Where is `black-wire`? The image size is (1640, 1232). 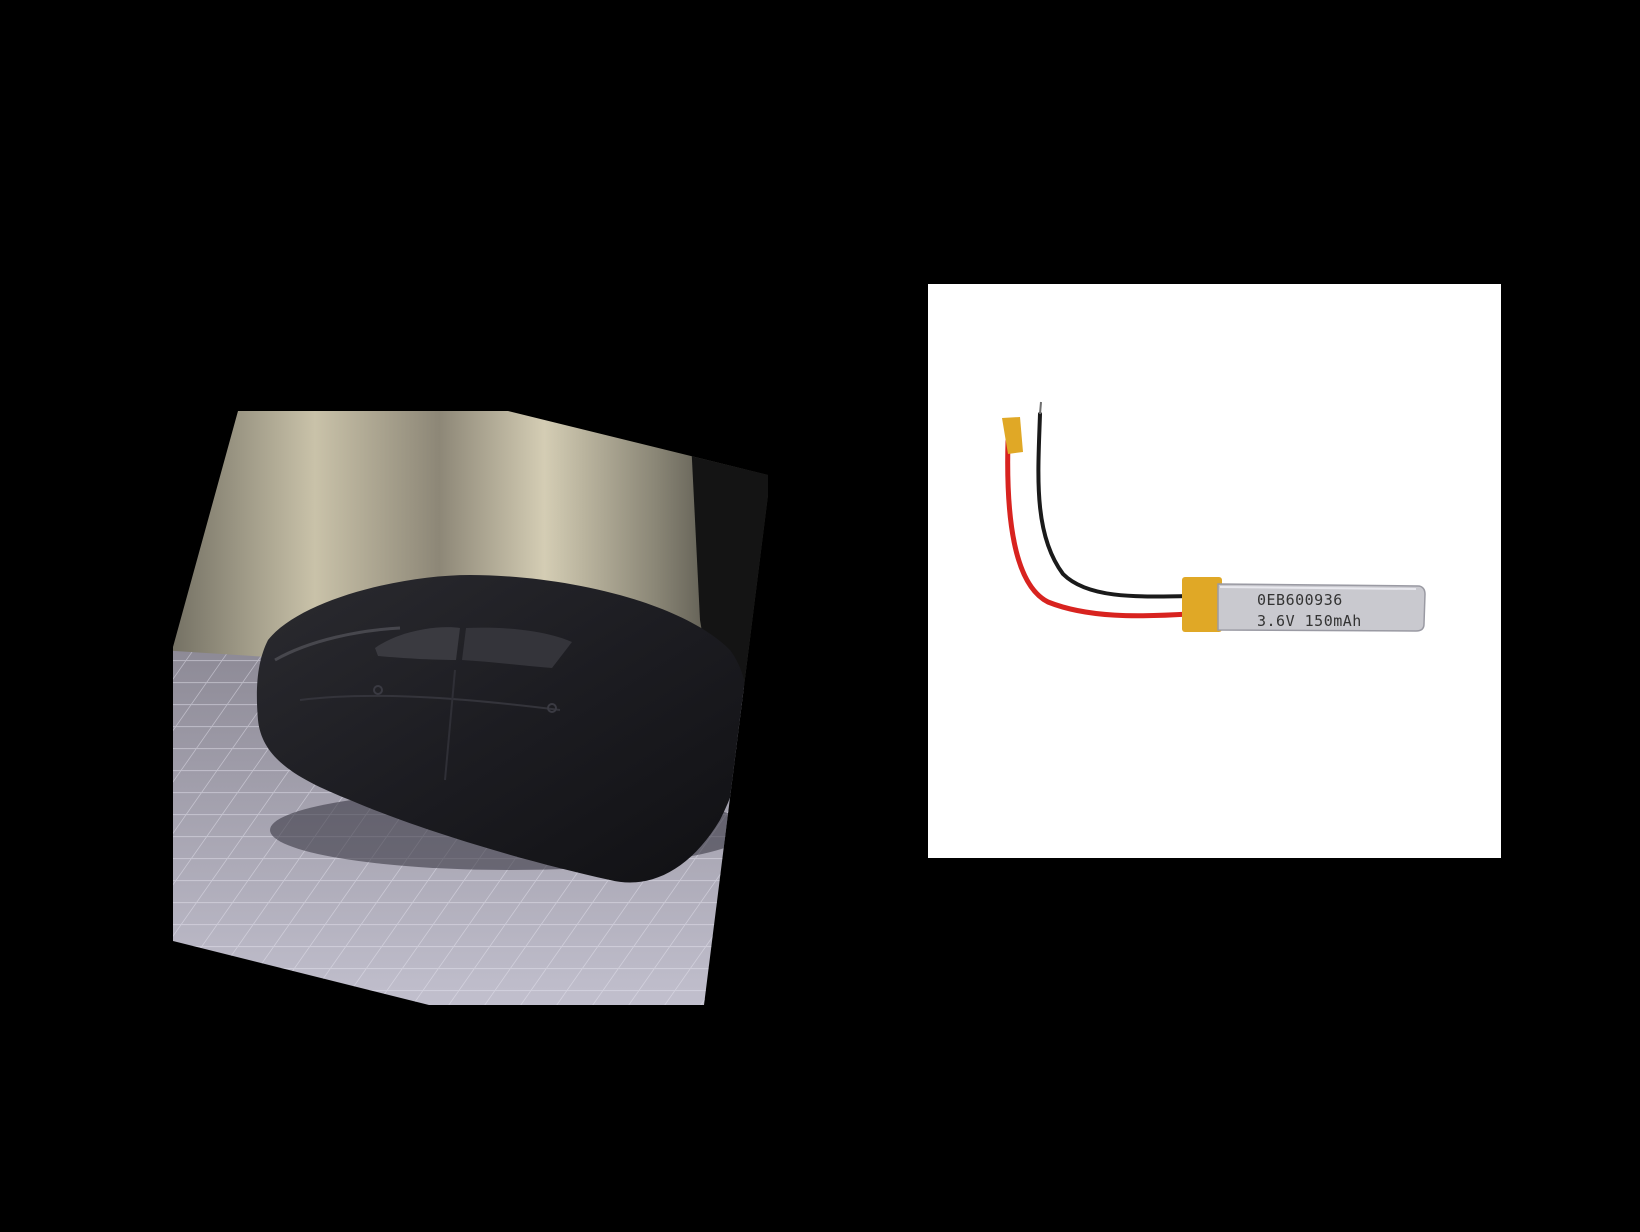
black-wire is located at coordinates (1114, 505).